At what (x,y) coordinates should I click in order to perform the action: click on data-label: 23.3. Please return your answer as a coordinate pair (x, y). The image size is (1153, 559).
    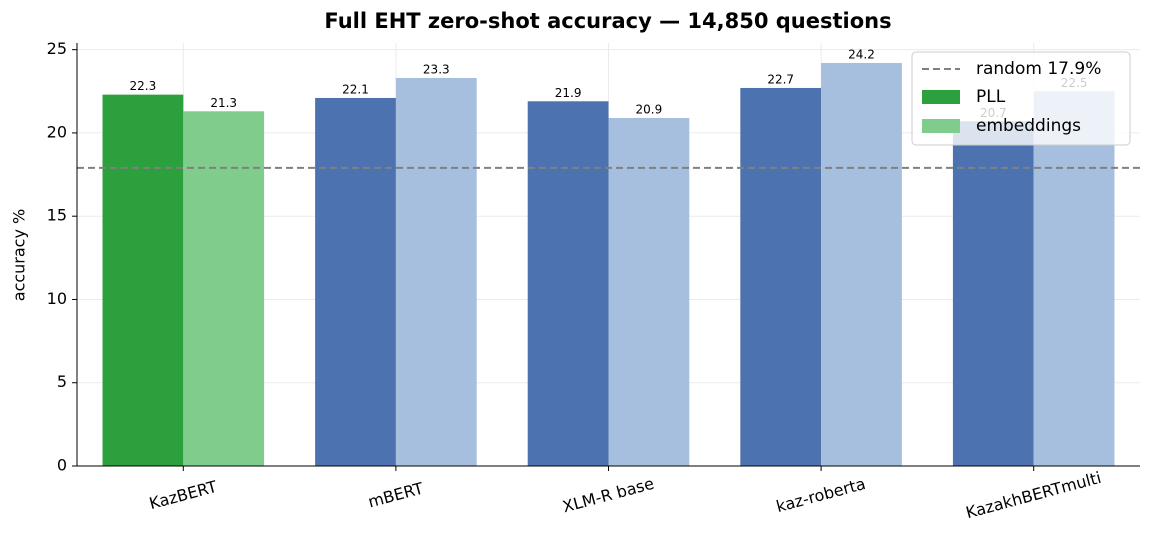
    Looking at the image, I should click on (436, 69).